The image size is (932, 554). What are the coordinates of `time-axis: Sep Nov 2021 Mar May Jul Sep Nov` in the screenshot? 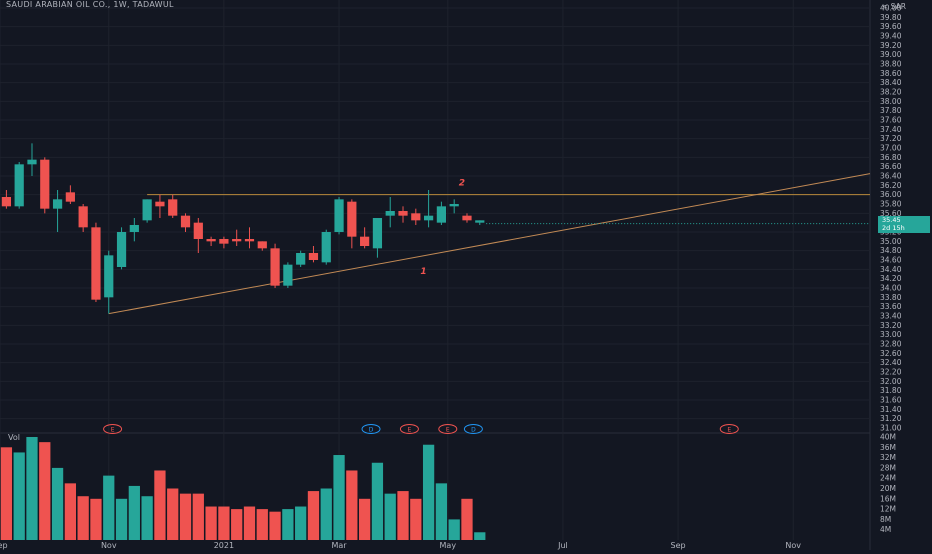 It's located at (400, 545).